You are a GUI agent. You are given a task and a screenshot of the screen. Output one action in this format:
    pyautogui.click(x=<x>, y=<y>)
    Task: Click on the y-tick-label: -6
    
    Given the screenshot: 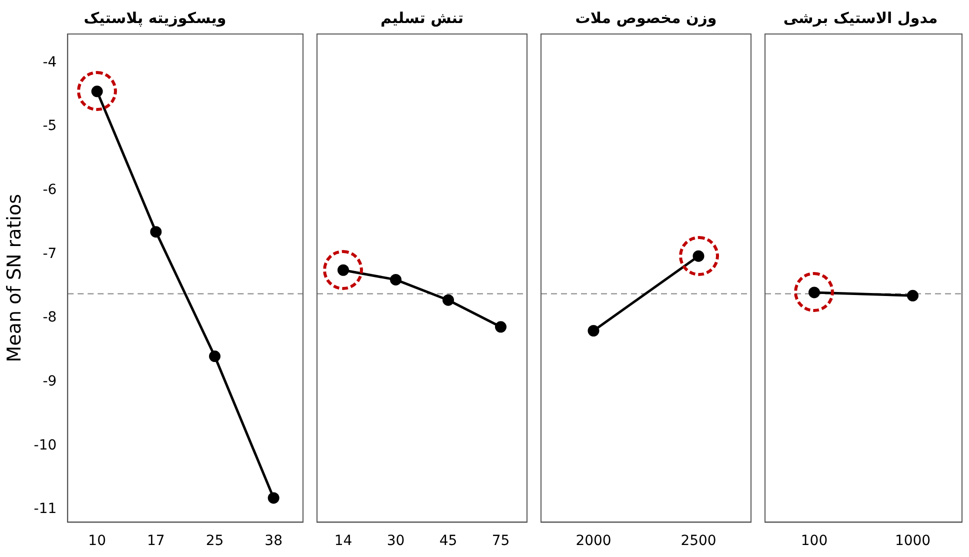 What is the action you would take?
    pyautogui.click(x=49, y=190)
    